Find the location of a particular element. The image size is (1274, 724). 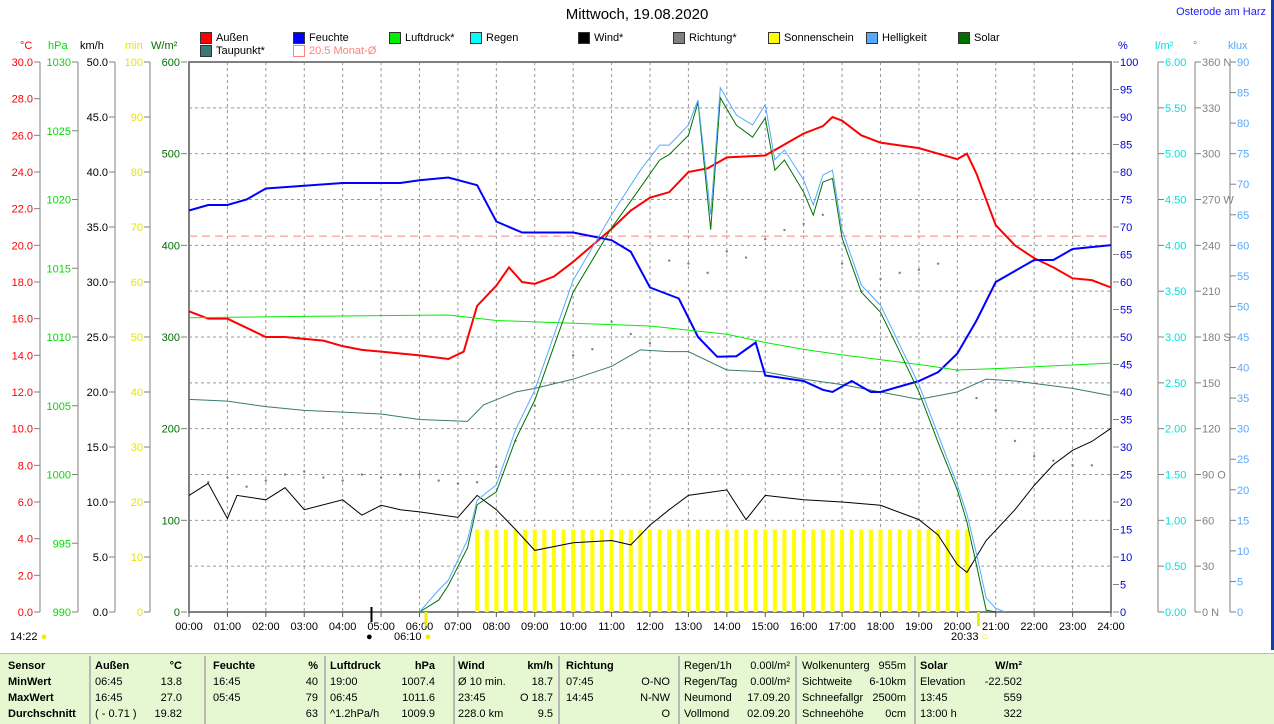

cell-value: N-NW is located at coordinates (655, 698).